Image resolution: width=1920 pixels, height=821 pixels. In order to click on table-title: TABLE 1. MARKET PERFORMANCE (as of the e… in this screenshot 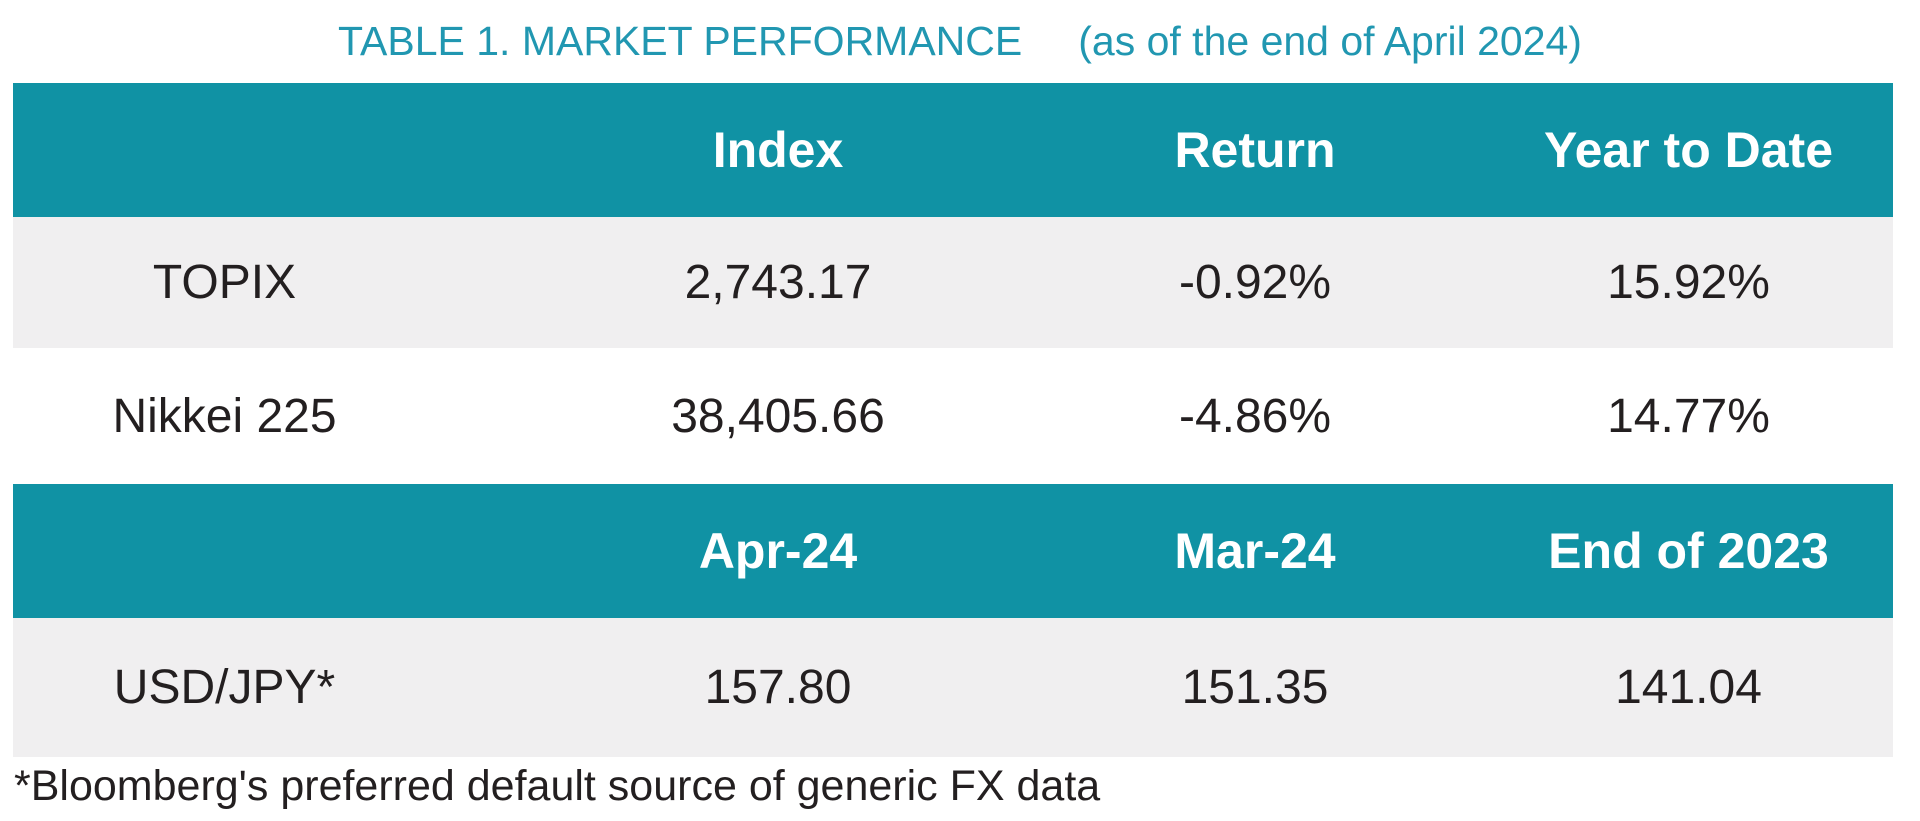, I will do `click(960, 41)`.